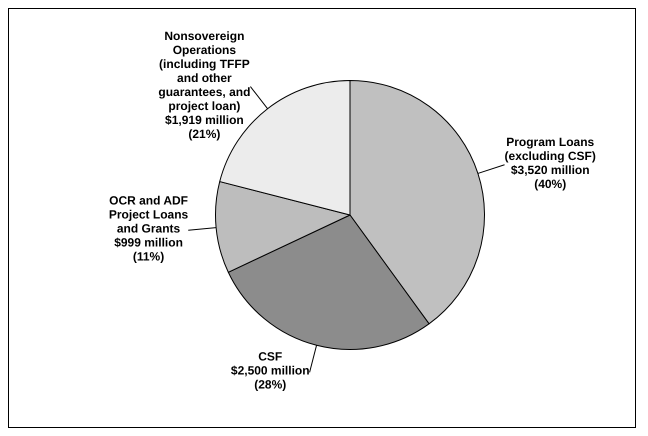 The height and width of the screenshot is (436, 648). What do you see at coordinates (204, 70) in the screenshot?
I see `slice-label: Nonsovereign Operations (including TFFP and other guarantees, and project loan)` at bounding box center [204, 70].